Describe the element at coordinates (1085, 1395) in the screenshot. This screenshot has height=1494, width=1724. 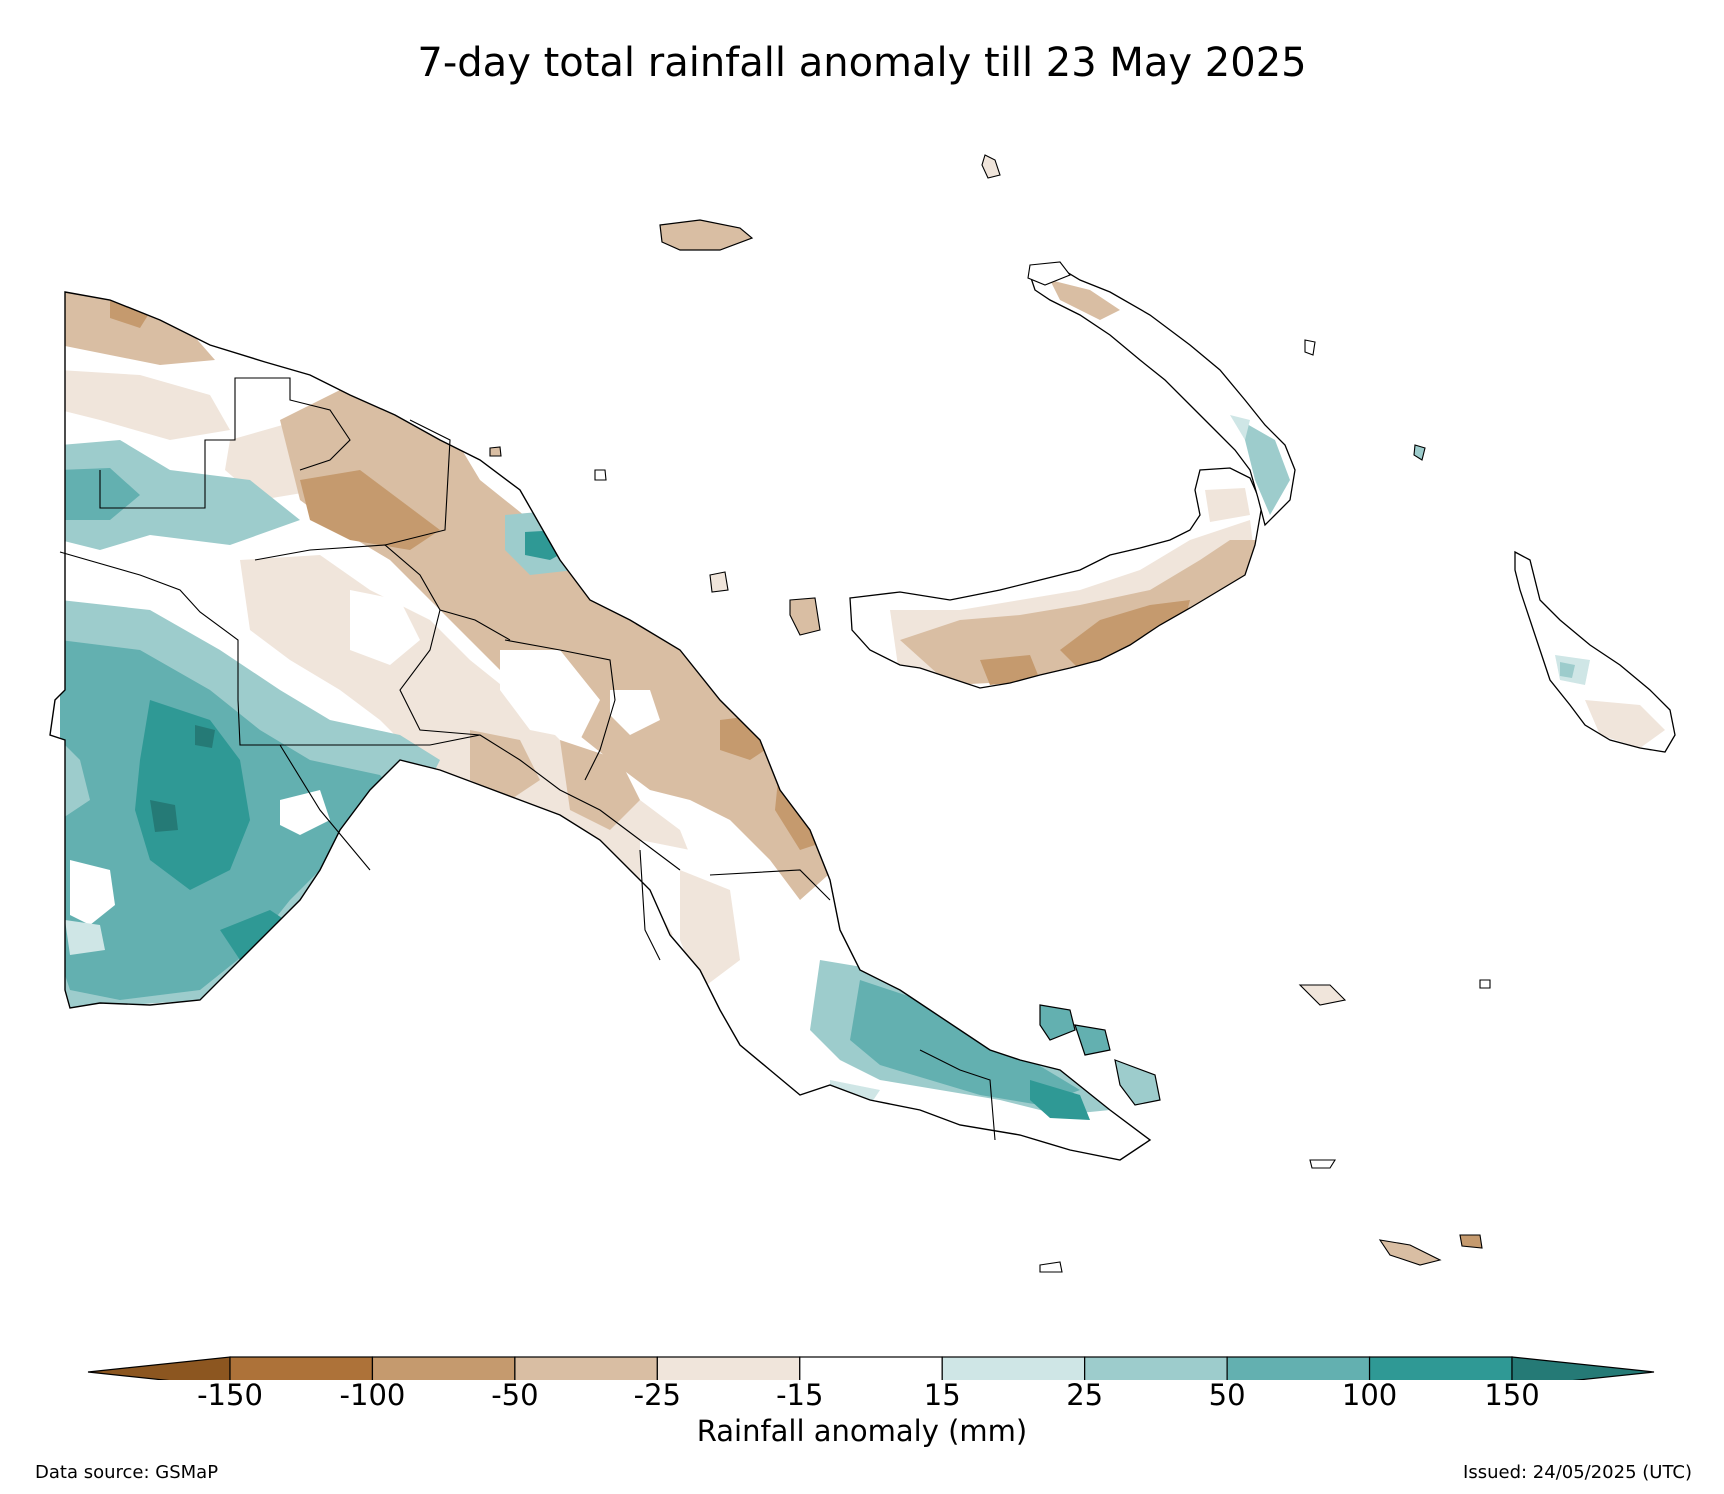
I see `colorbar-tick-label: 25` at that location.